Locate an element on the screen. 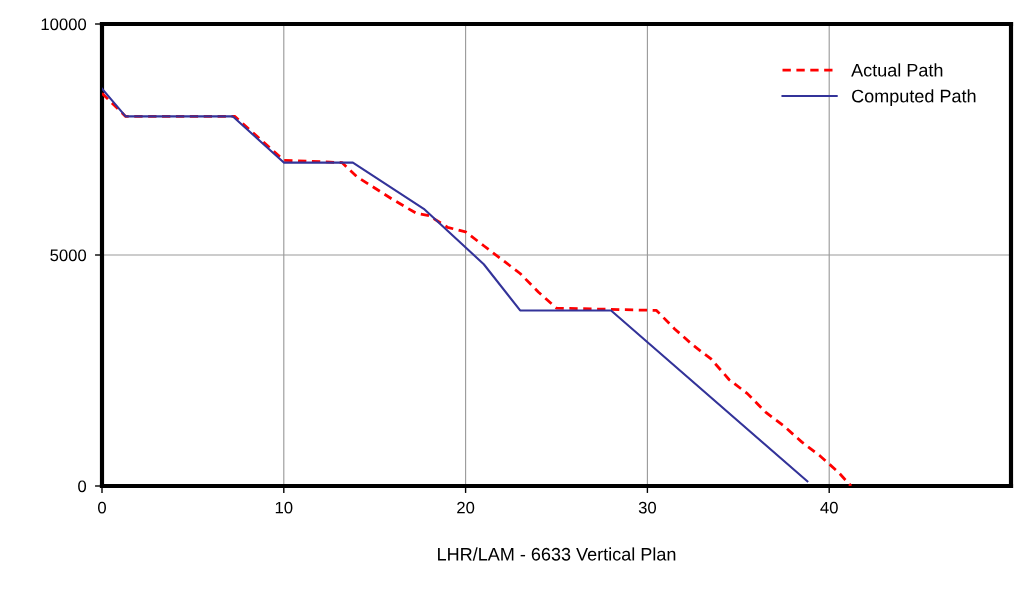  x-tick-label: 0 is located at coordinates (102, 507).